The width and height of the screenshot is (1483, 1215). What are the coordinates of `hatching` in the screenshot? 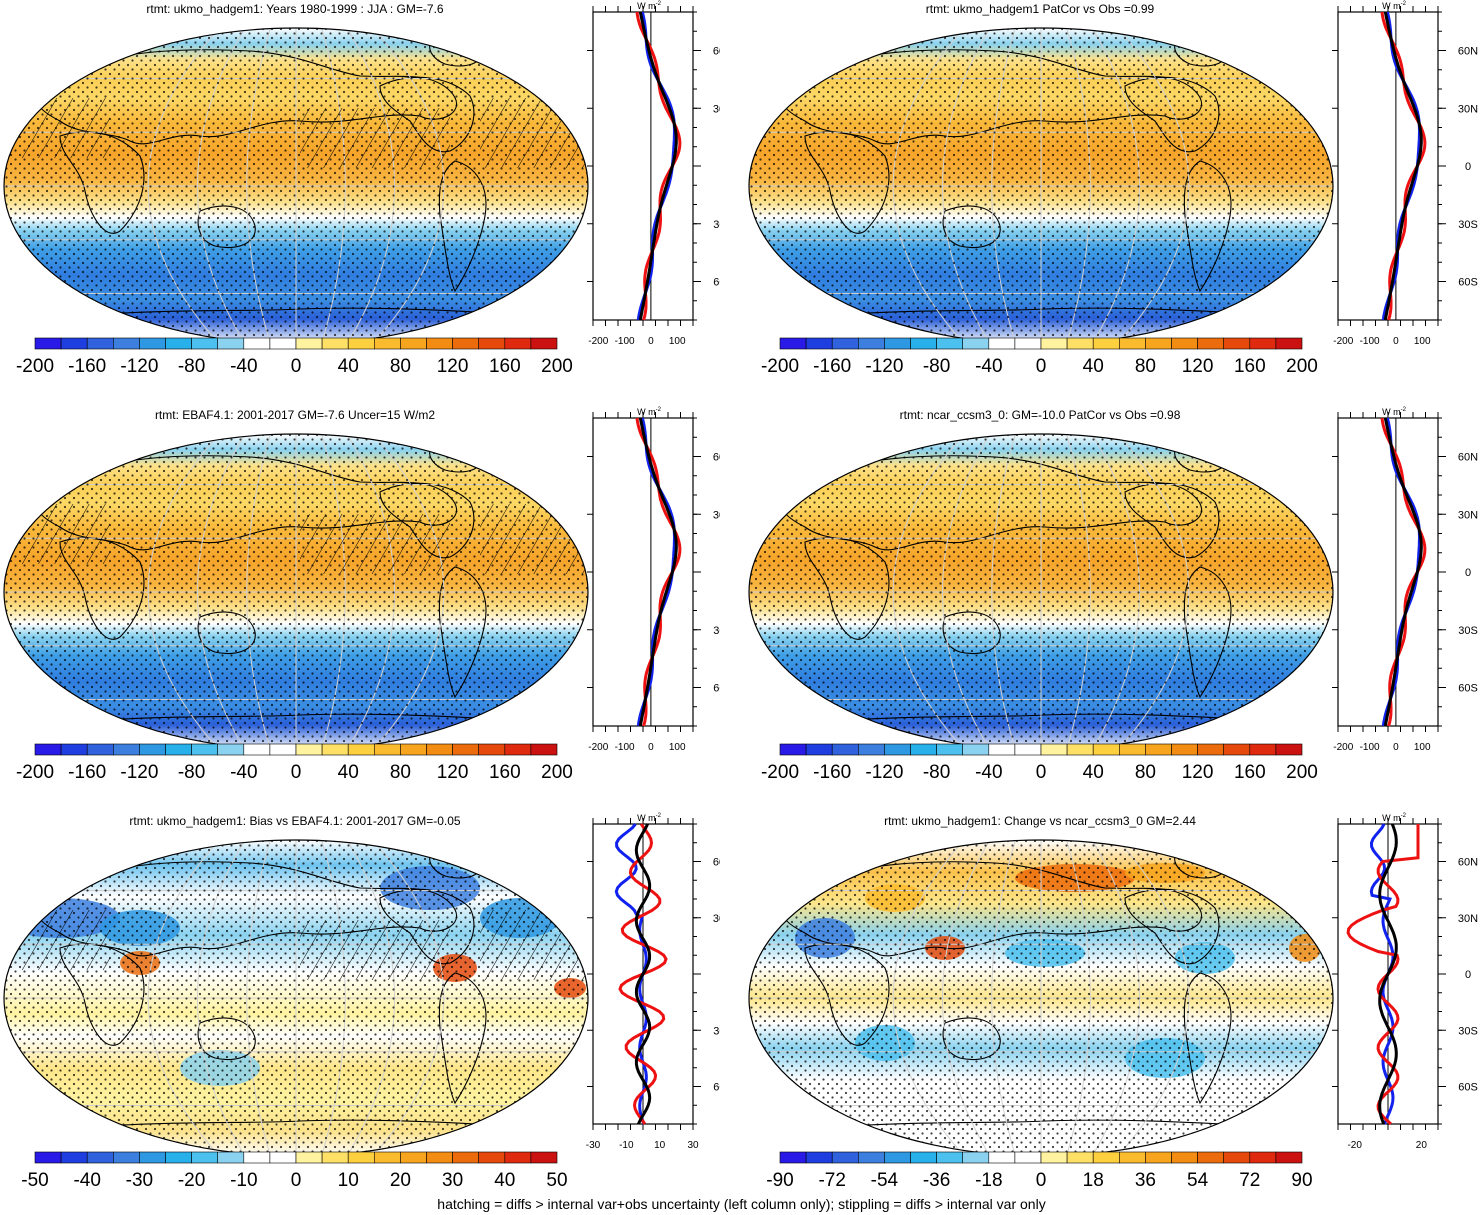 It's located at (375, 950).